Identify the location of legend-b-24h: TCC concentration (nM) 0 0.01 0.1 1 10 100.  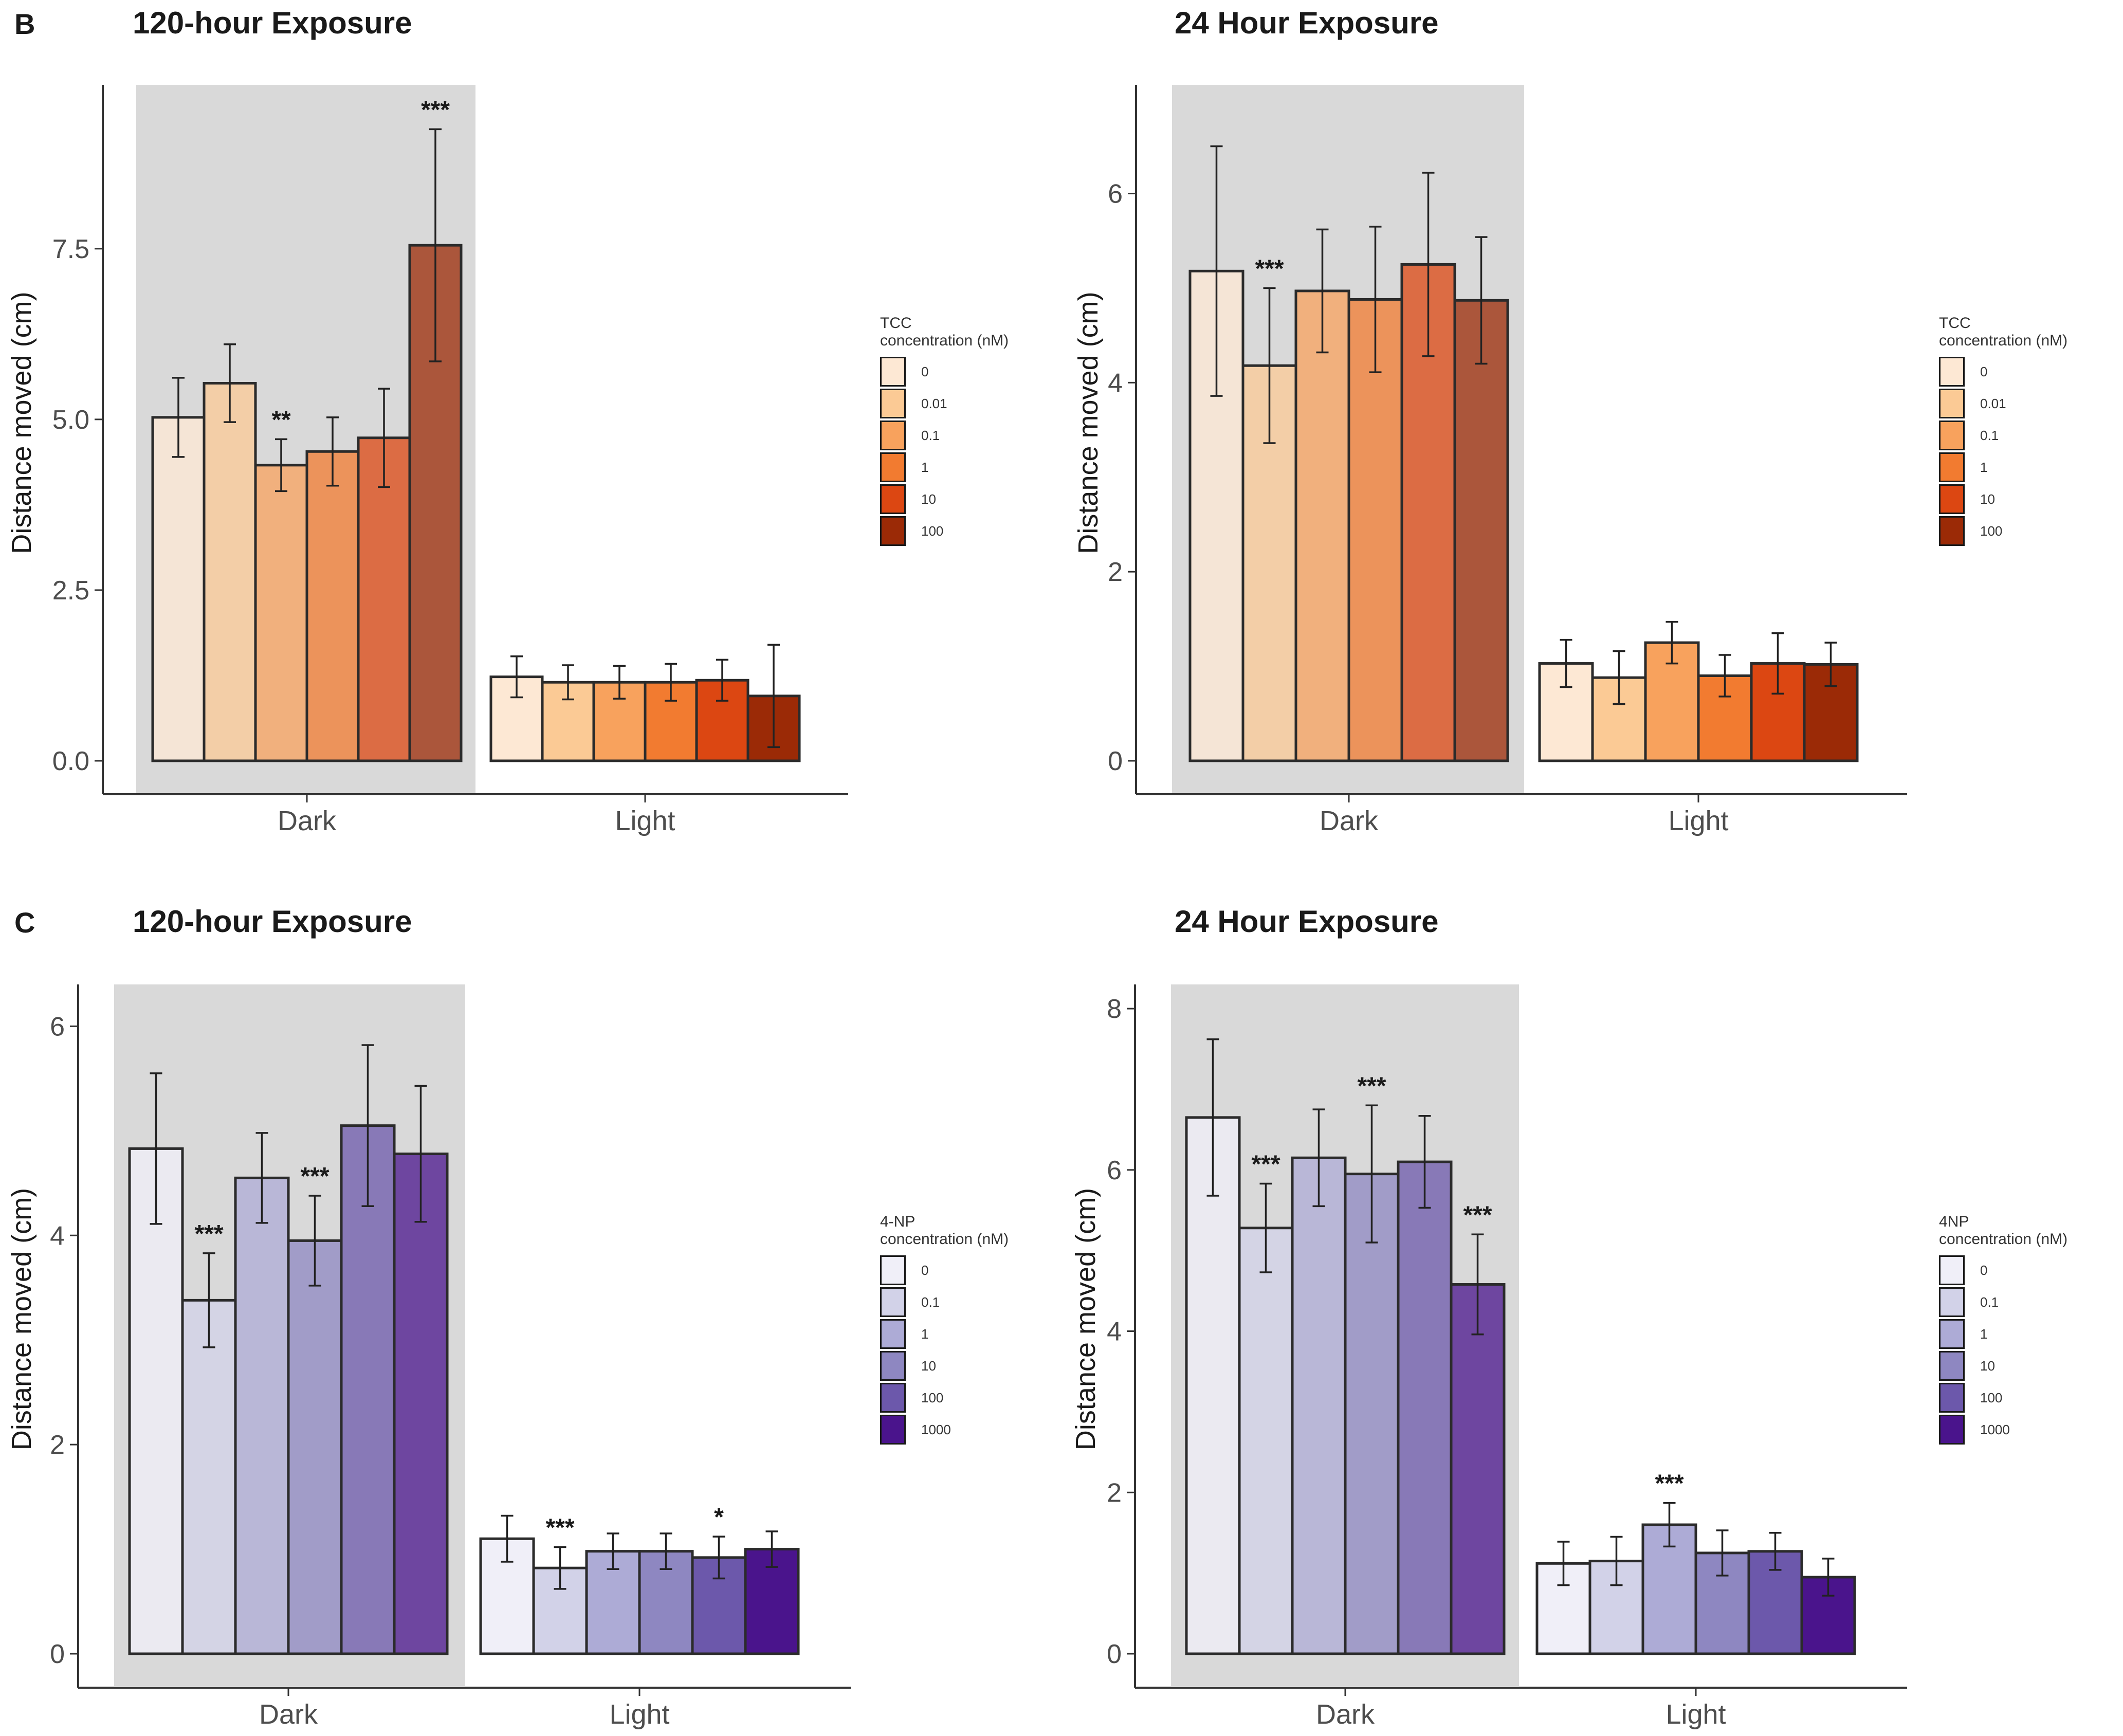
(2003, 431).